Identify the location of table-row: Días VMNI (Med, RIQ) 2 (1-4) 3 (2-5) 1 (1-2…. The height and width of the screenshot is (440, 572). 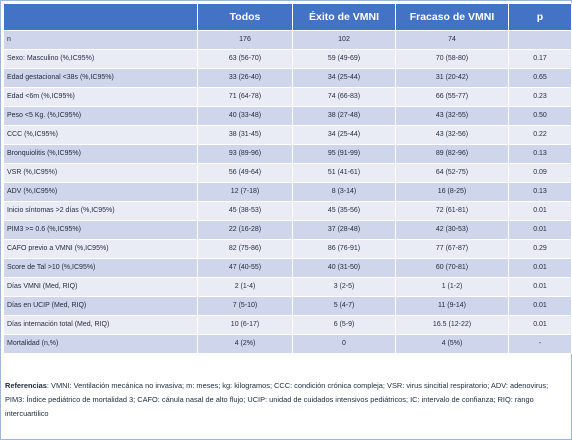
(287, 287).